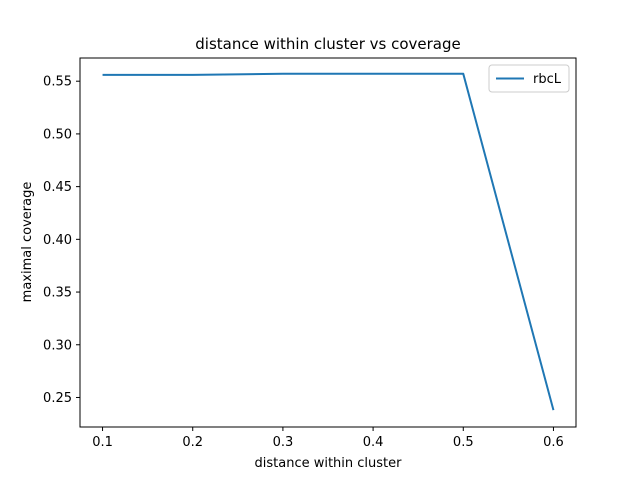  I want to click on legend-label-rbcL: rbcL, so click(547, 79).